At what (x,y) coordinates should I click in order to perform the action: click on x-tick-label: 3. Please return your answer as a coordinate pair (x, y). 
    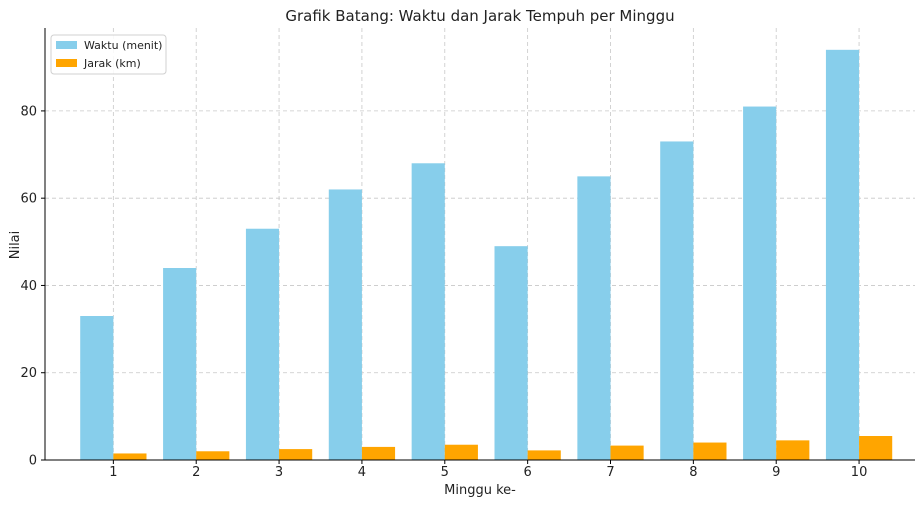
    Looking at the image, I should click on (279, 472).